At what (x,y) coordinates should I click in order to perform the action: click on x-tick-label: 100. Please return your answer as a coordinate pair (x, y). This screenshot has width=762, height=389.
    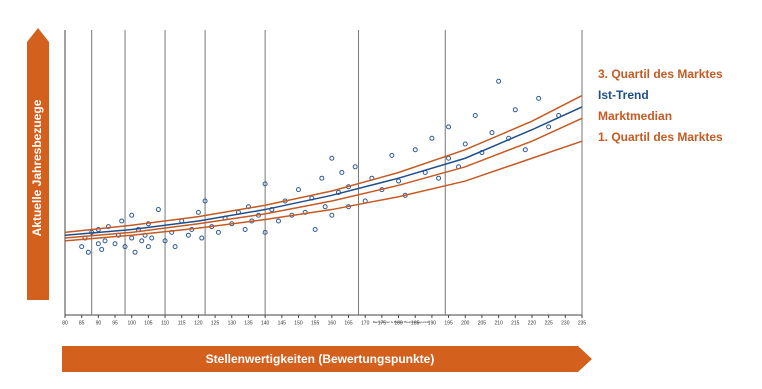
    Looking at the image, I should click on (132, 323).